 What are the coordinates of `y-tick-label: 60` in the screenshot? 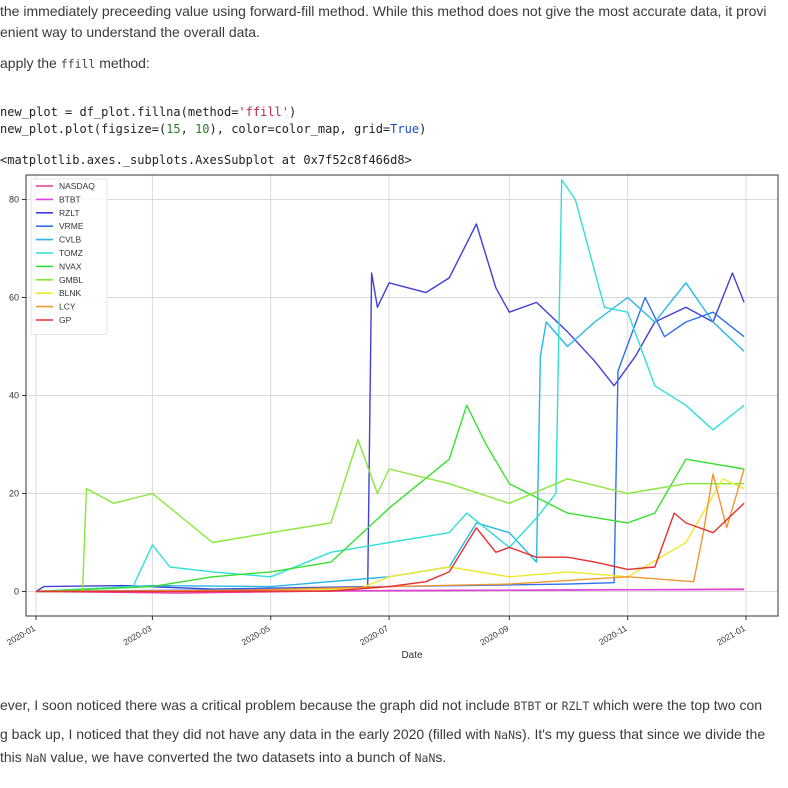 It's located at (14, 298).